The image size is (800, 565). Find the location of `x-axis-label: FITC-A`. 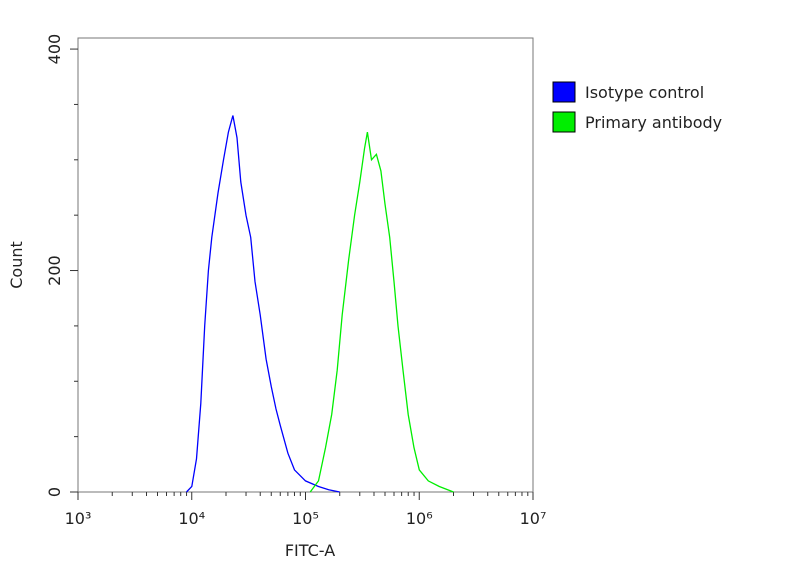

x-axis-label: FITC-A is located at coordinates (310, 550).